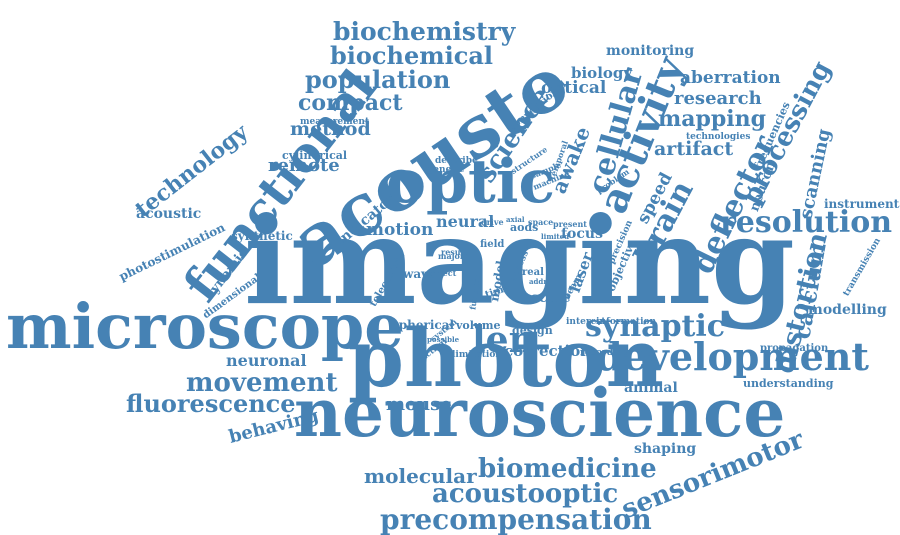 The height and width of the screenshot is (535, 900). Describe the element at coordinates (586, 322) in the screenshot. I see `word-interest: interest` at that location.